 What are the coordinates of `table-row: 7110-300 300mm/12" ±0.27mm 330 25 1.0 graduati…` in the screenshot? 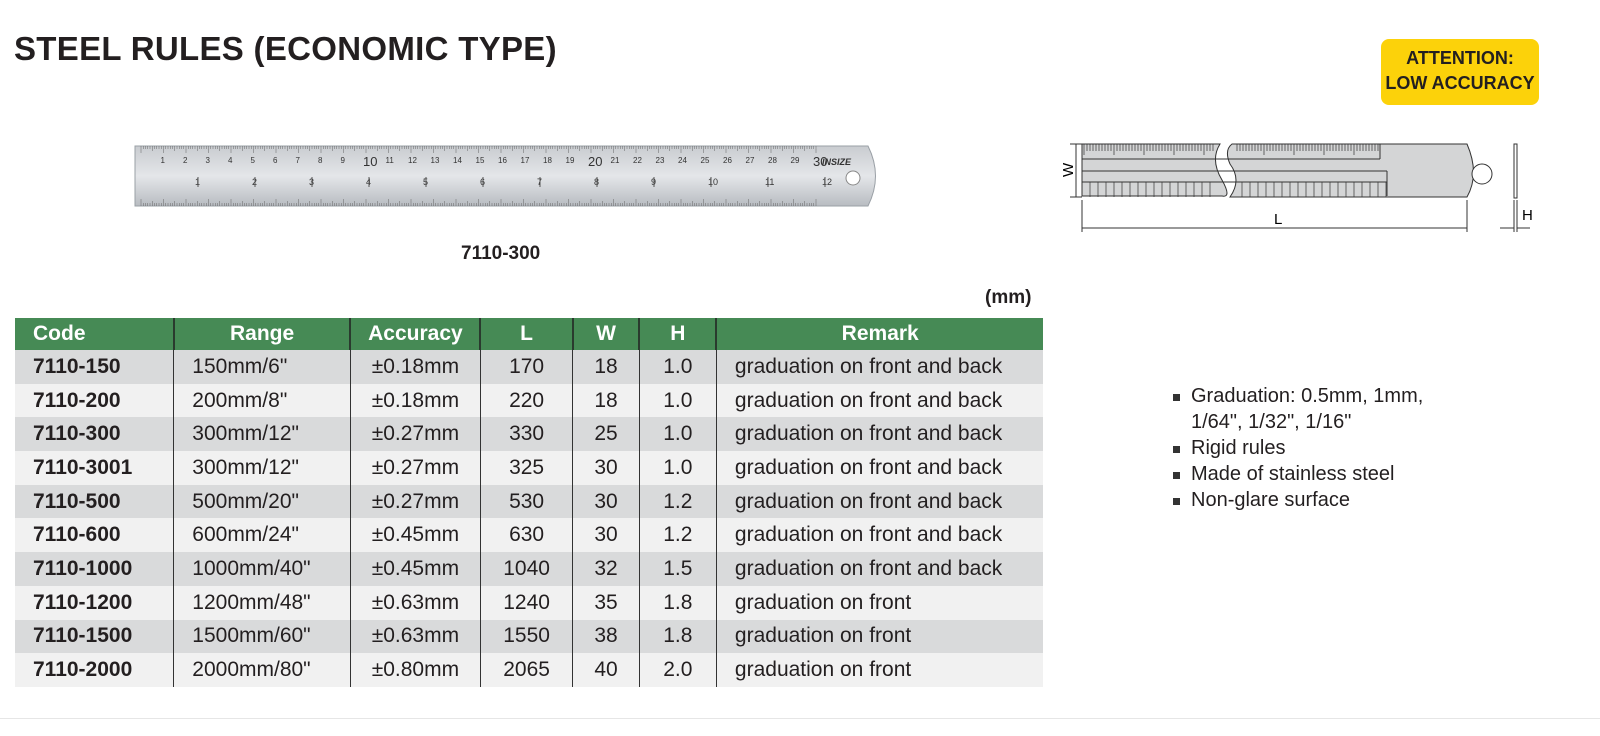 It's located at (529, 434).